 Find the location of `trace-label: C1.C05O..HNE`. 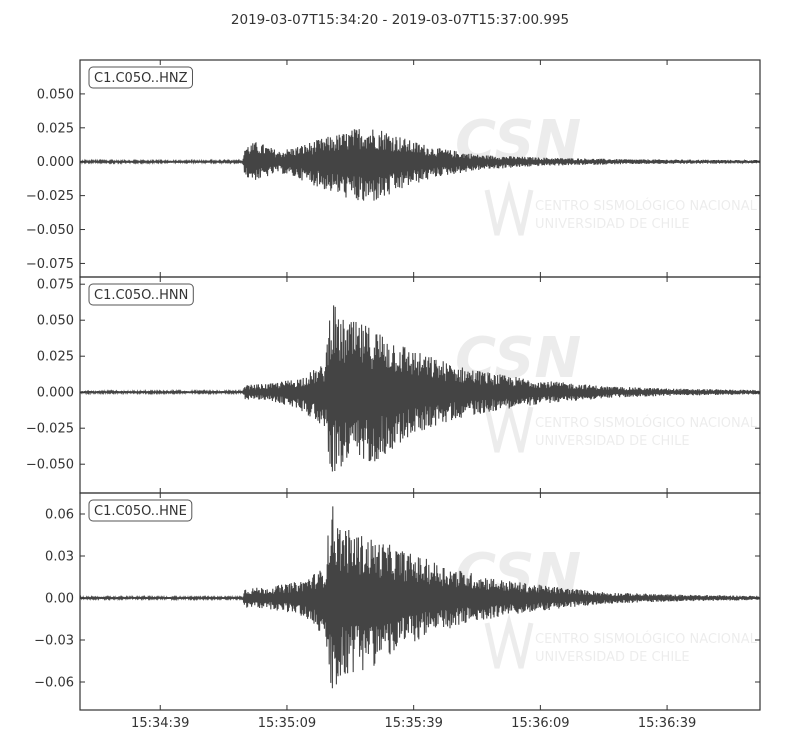

trace-label: C1.C05O..HNE is located at coordinates (140, 511).